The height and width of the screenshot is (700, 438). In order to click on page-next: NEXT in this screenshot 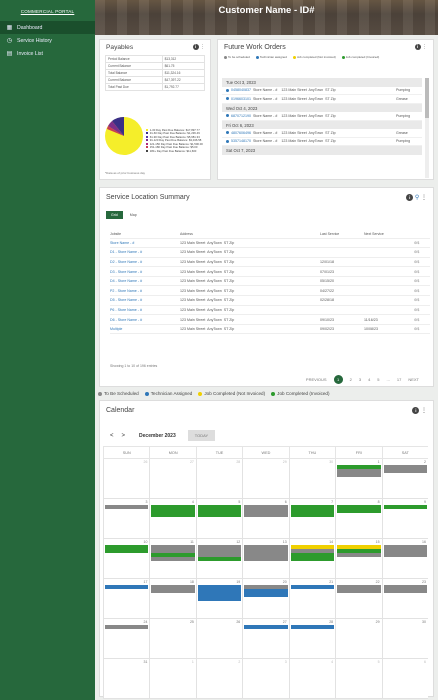, I will do `click(413, 379)`.